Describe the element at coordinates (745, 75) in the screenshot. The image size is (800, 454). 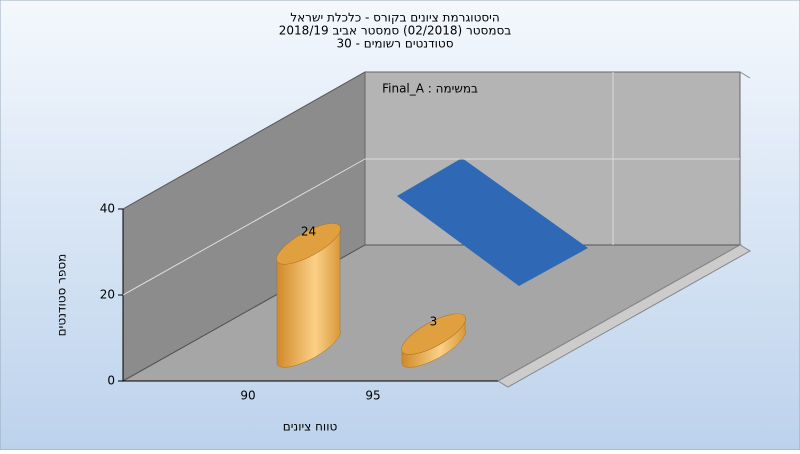
I see `edge` at that location.